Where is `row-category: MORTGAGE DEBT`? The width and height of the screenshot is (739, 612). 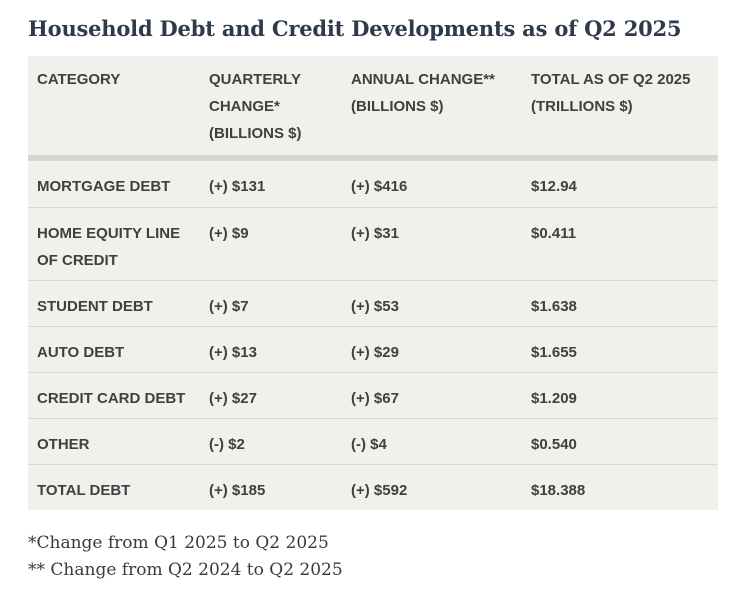
row-category: MORTGAGE DEBT is located at coordinates (104, 186).